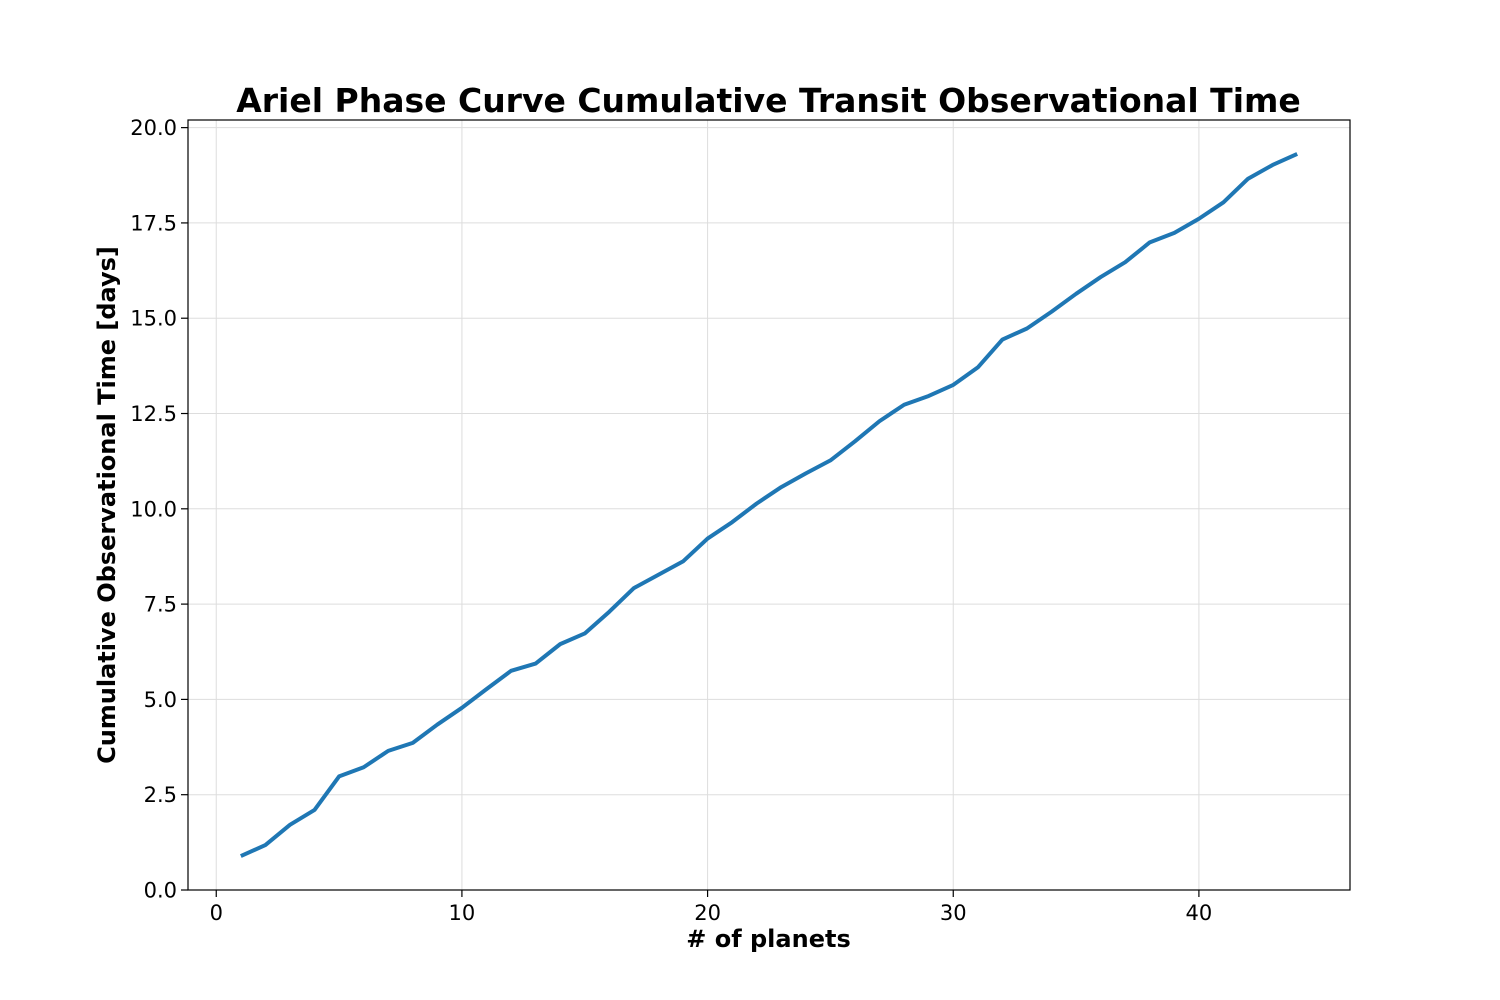 This screenshot has width=1500, height=1000. Describe the element at coordinates (153, 223) in the screenshot. I see `y-tick-label-7: 17.5` at that location.